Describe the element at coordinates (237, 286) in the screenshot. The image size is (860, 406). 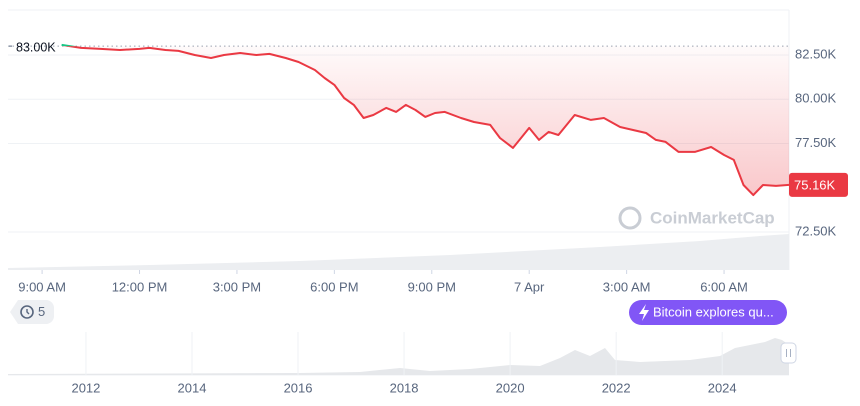
I see `x-tick-label: 3:00 PM` at that location.